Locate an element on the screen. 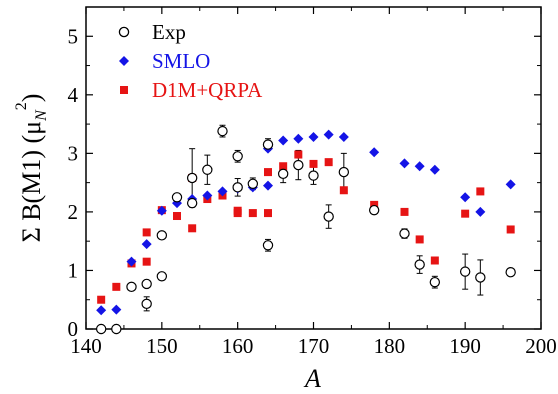 Image resolution: width=558 pixels, height=394 pixels. x-axis-title: A is located at coordinates (312, 378).